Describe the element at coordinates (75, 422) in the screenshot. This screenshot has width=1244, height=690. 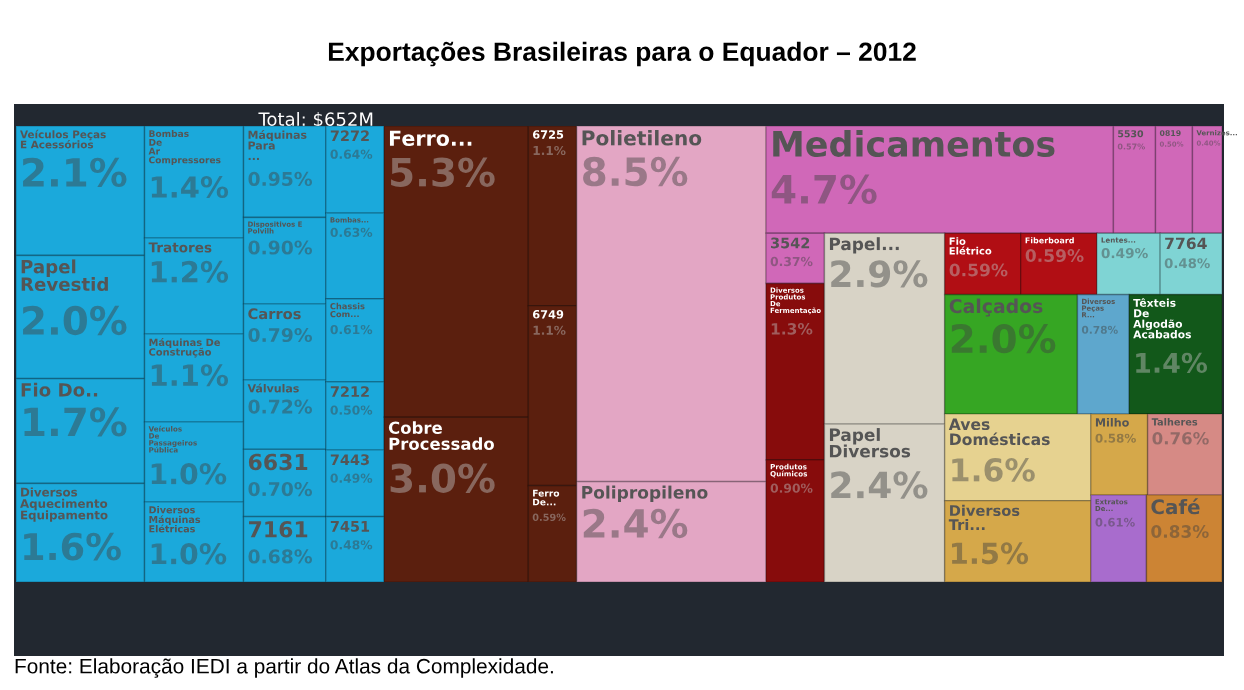
I see `data-label: 1.7%` at that location.